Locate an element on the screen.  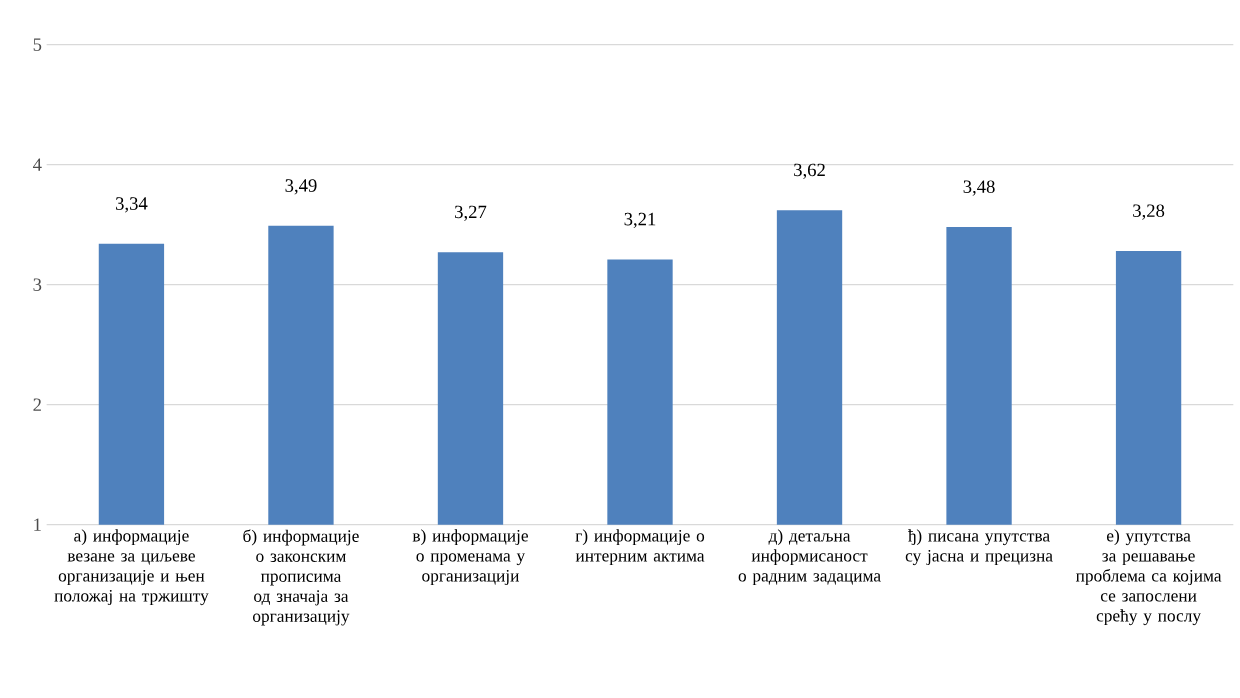
data-label: 3,62 is located at coordinates (809, 171).